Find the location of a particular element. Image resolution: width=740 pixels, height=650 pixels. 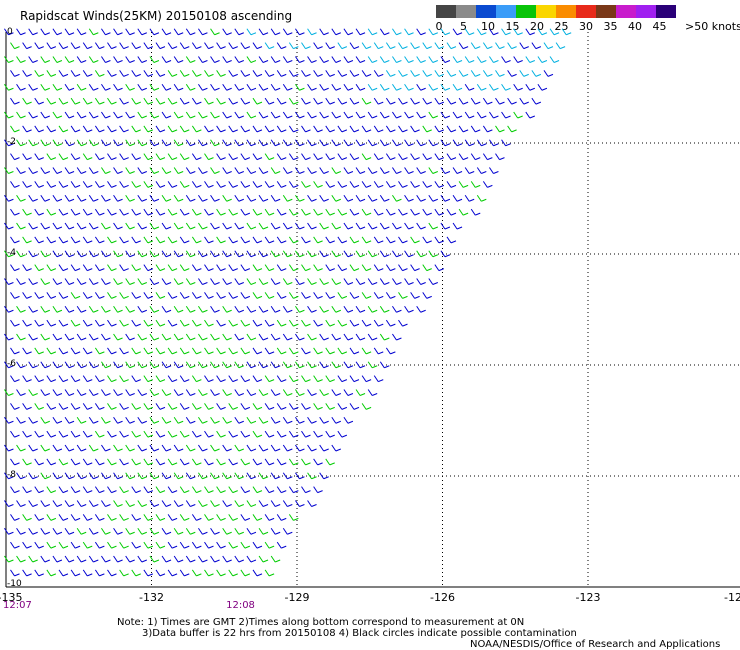

legend-swatch is located at coordinates (566, 11).